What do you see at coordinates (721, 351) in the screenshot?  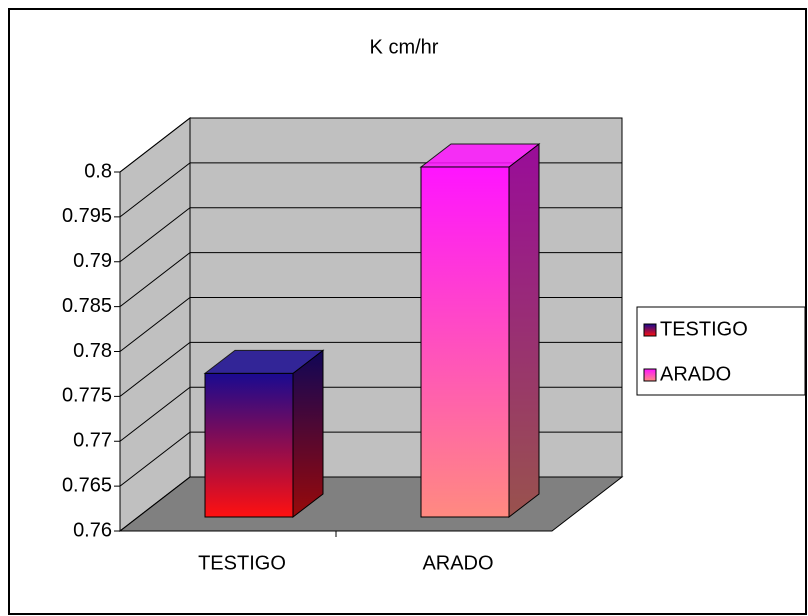 I see `legend-box` at bounding box center [721, 351].